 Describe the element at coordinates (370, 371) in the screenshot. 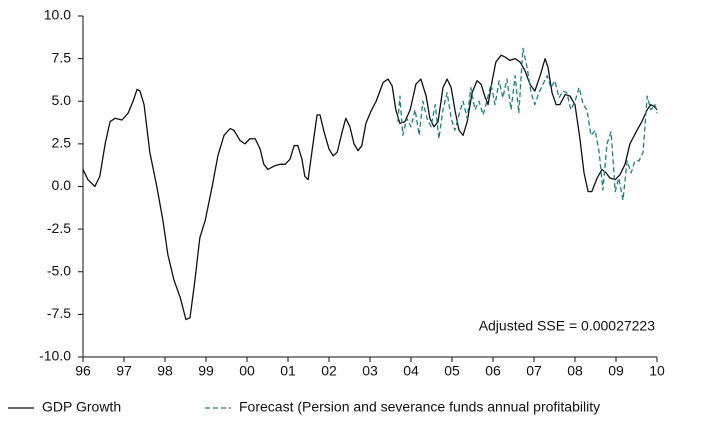

I see `x-tick-label: 03` at that location.